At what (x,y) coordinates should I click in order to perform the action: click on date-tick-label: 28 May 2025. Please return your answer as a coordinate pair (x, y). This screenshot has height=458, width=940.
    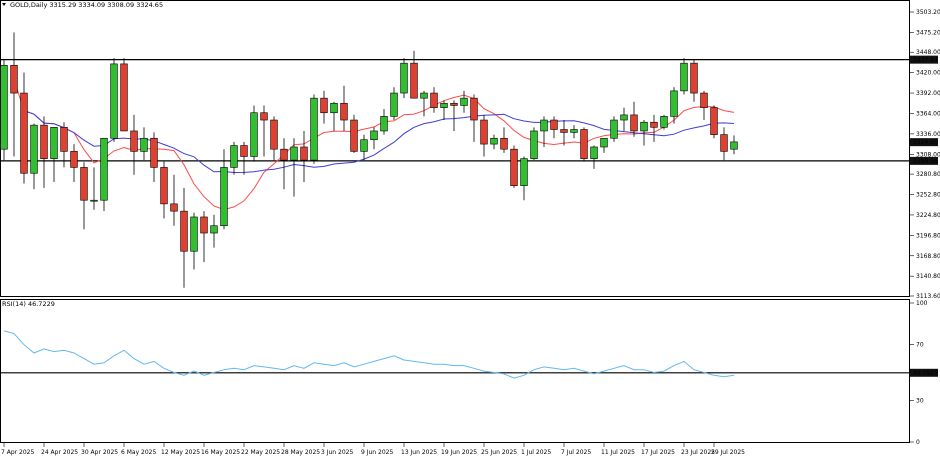
    Looking at the image, I should click on (300, 452).